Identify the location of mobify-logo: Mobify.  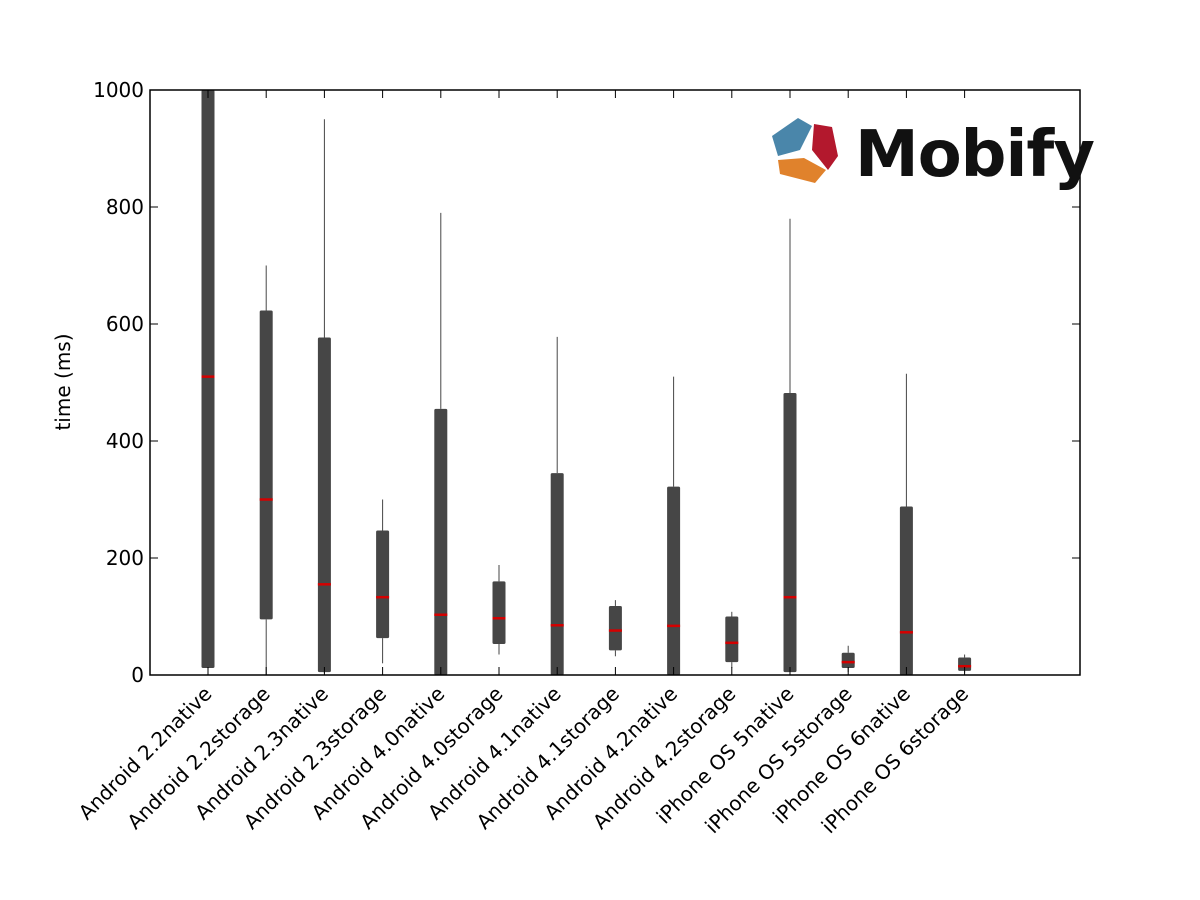
(933, 155).